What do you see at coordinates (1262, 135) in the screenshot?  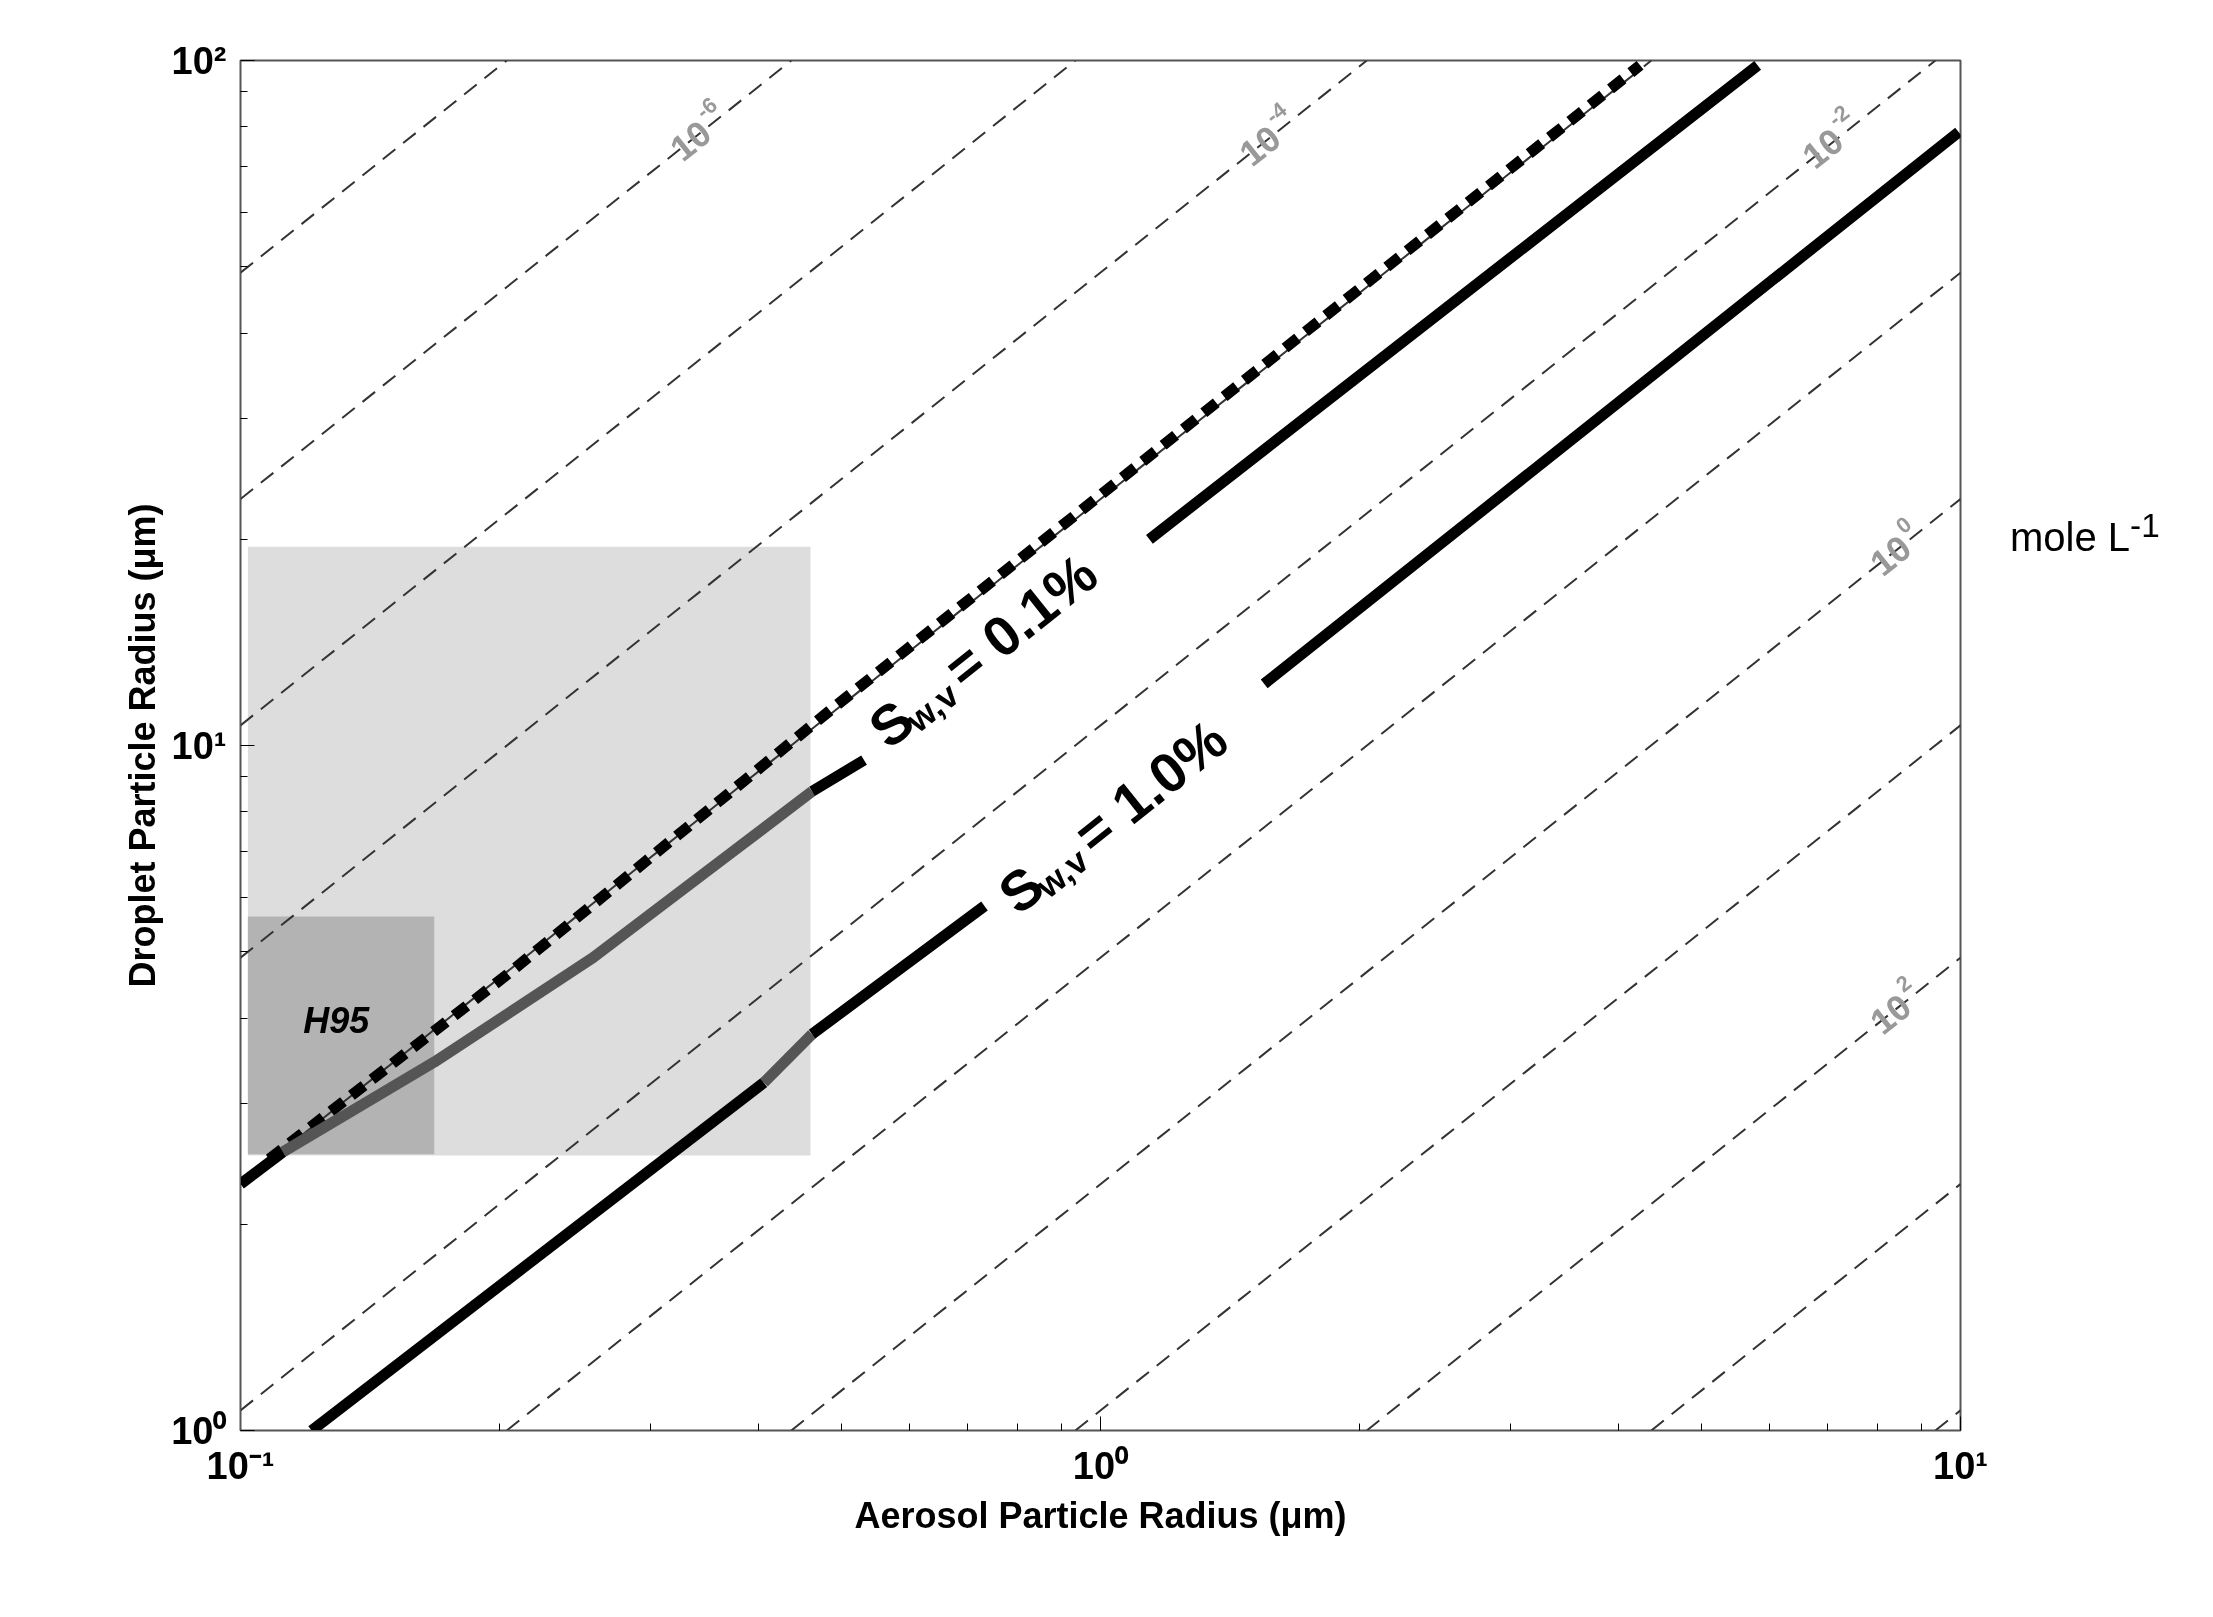 I see `annotation: 10-4` at bounding box center [1262, 135].